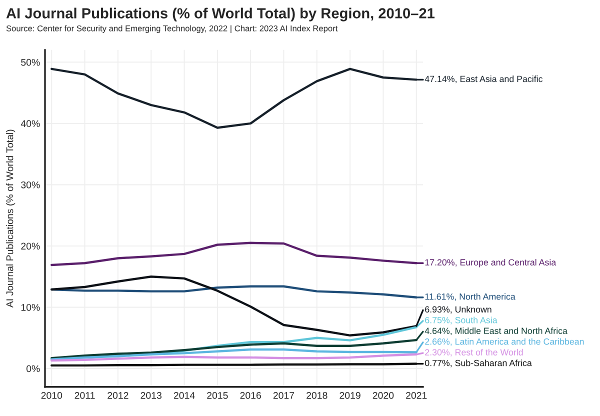  What do you see at coordinates (250, 395) in the screenshot?
I see `x-tick-label: 2016` at bounding box center [250, 395].